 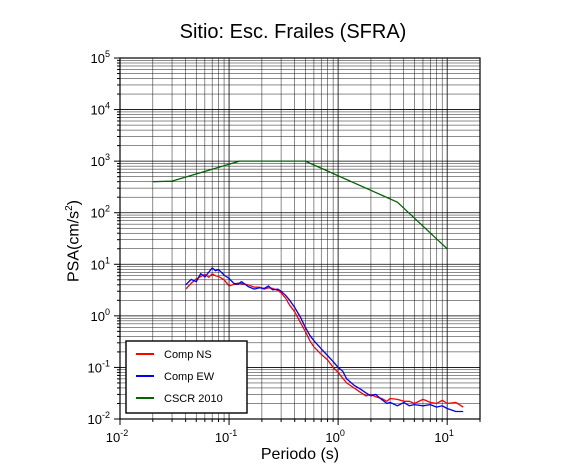 I want to click on y-tick-label: 10⁵, so click(x=100, y=57).